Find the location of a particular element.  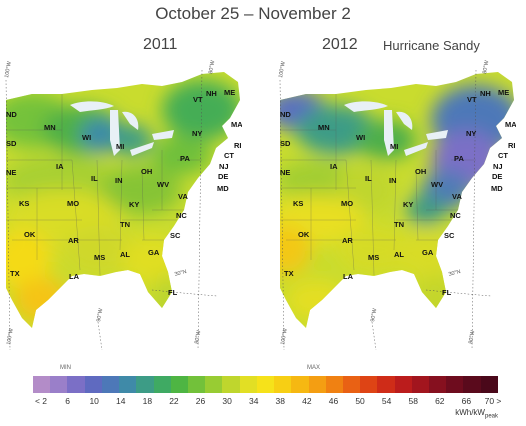

scale-tick-label: 14 is located at coordinates (121, 401).